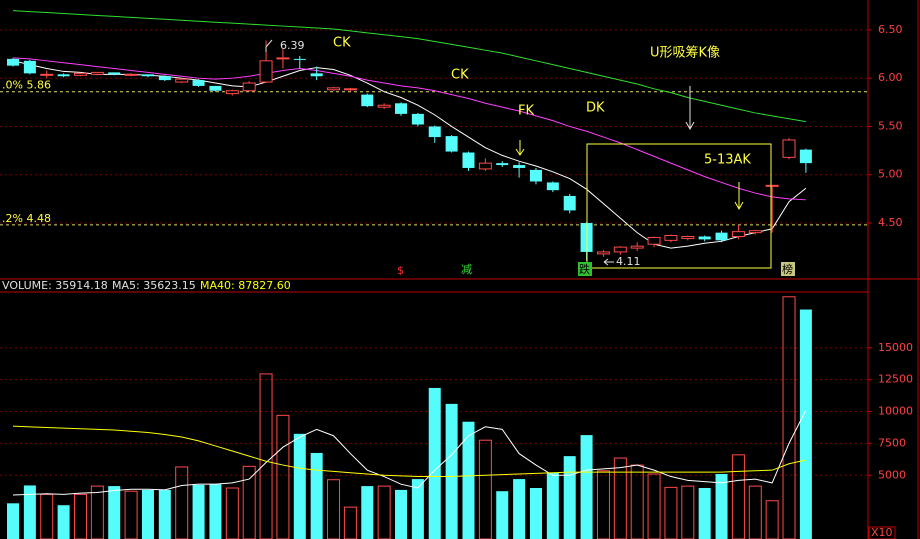  Describe the element at coordinates (892, 474) in the screenshot. I see `y-tick-label: 5000` at that location.